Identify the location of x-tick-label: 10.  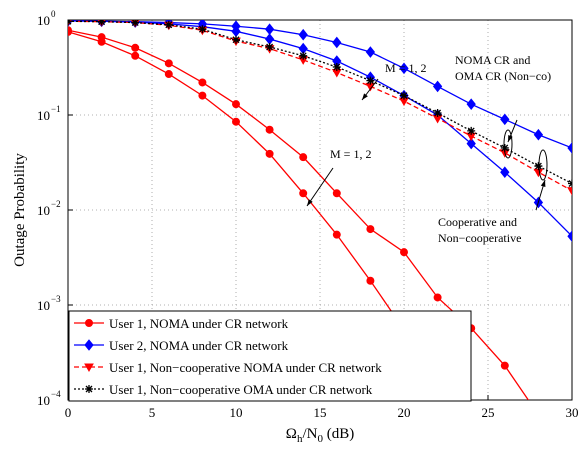
(236, 412).